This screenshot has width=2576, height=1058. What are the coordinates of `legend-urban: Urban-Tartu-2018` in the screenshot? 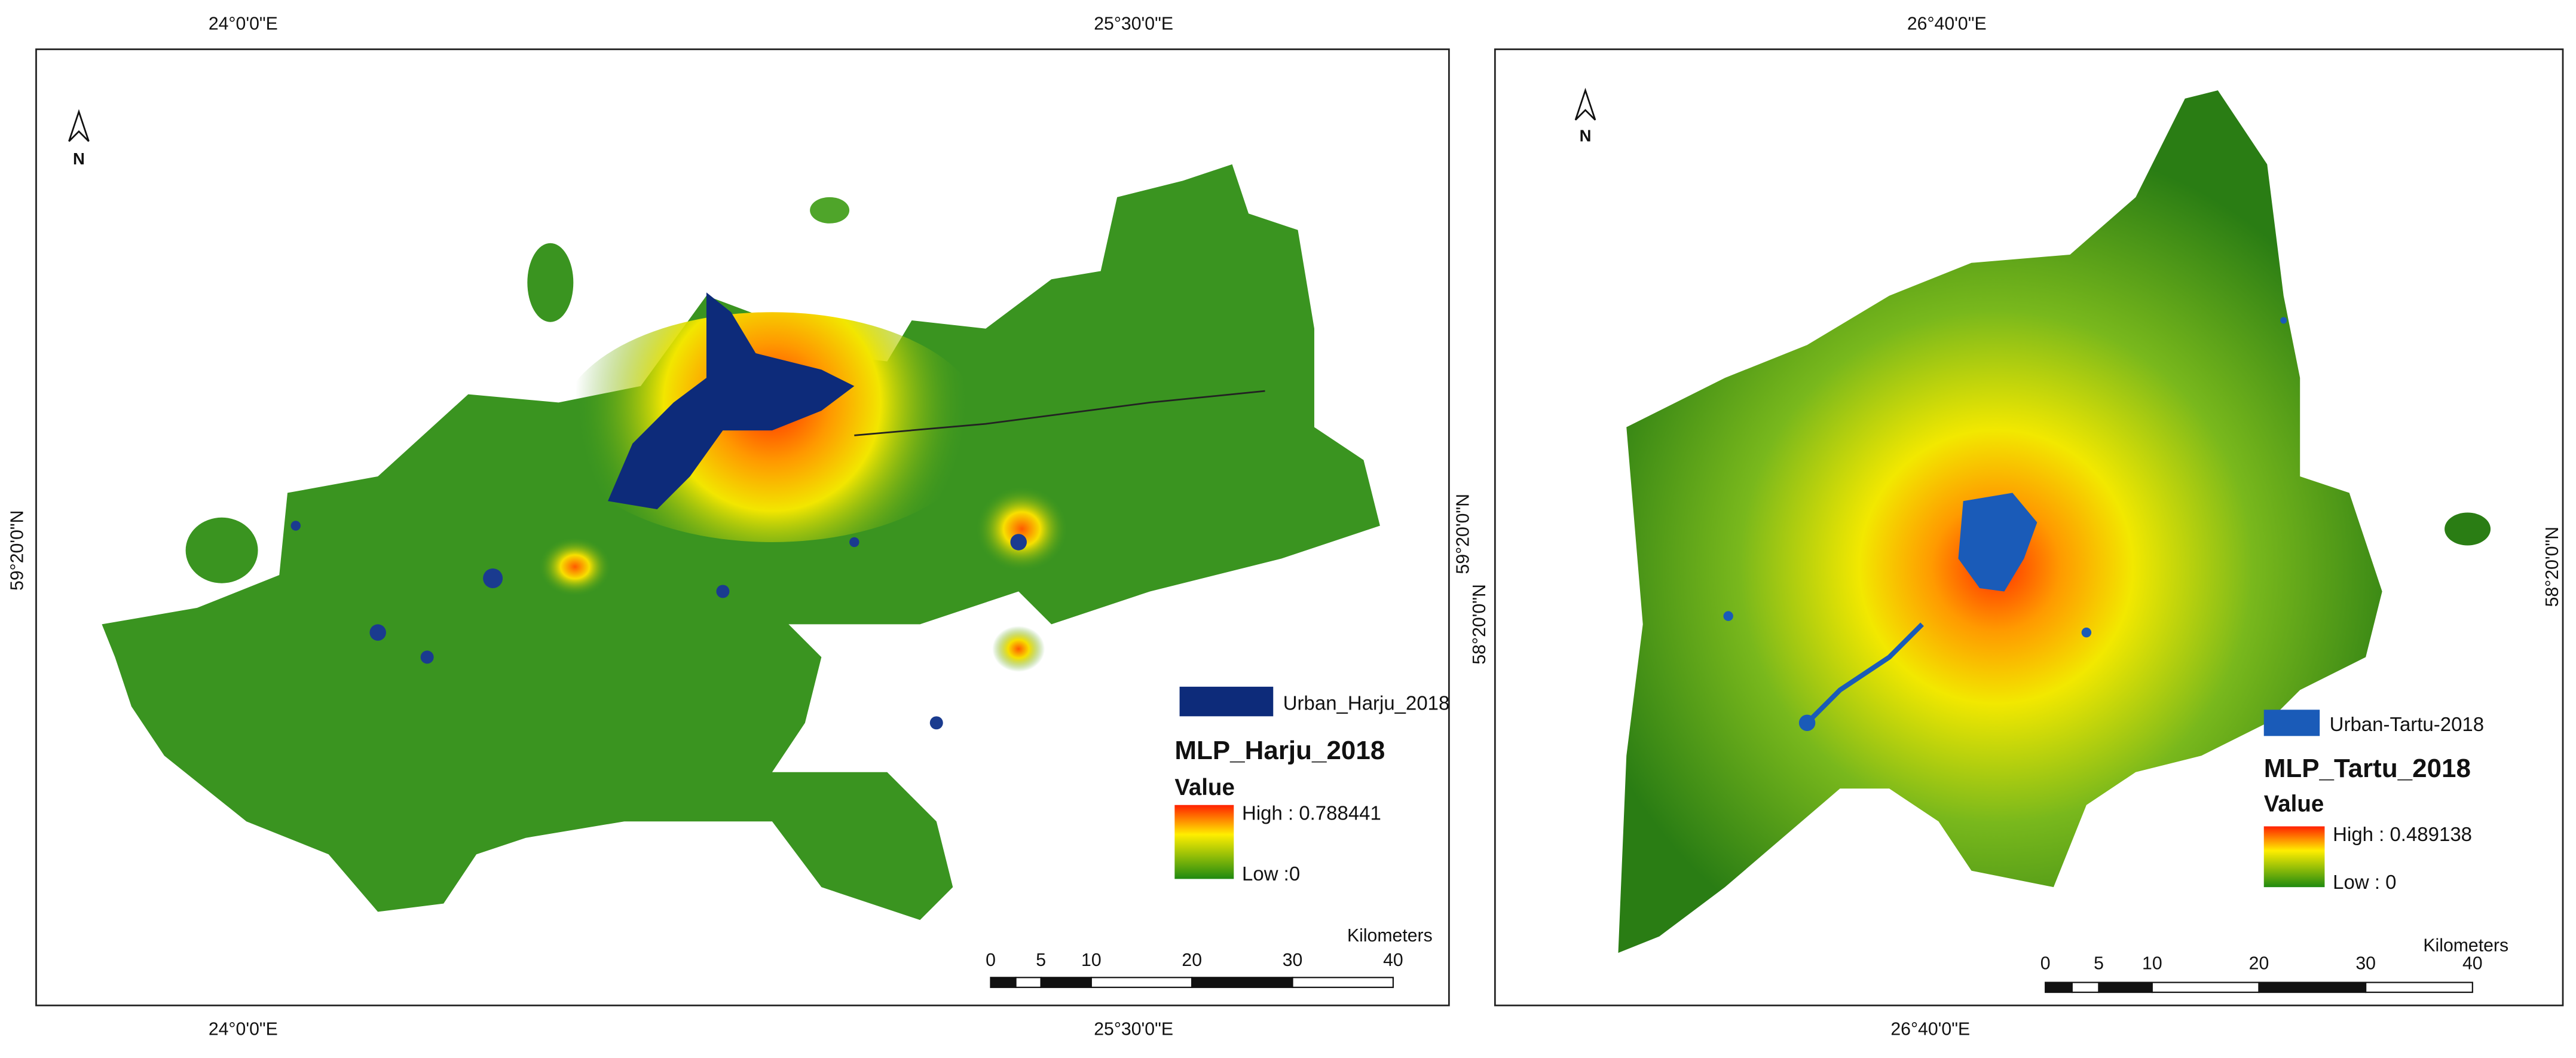 It's located at (2407, 724).